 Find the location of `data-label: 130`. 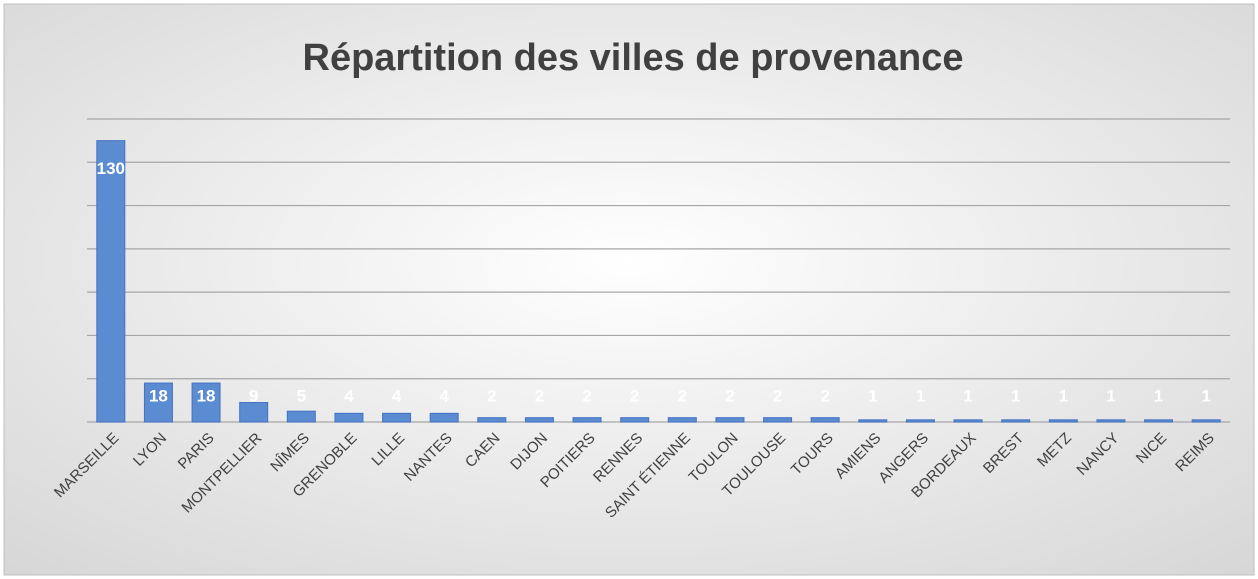

data-label: 130 is located at coordinates (111, 168).